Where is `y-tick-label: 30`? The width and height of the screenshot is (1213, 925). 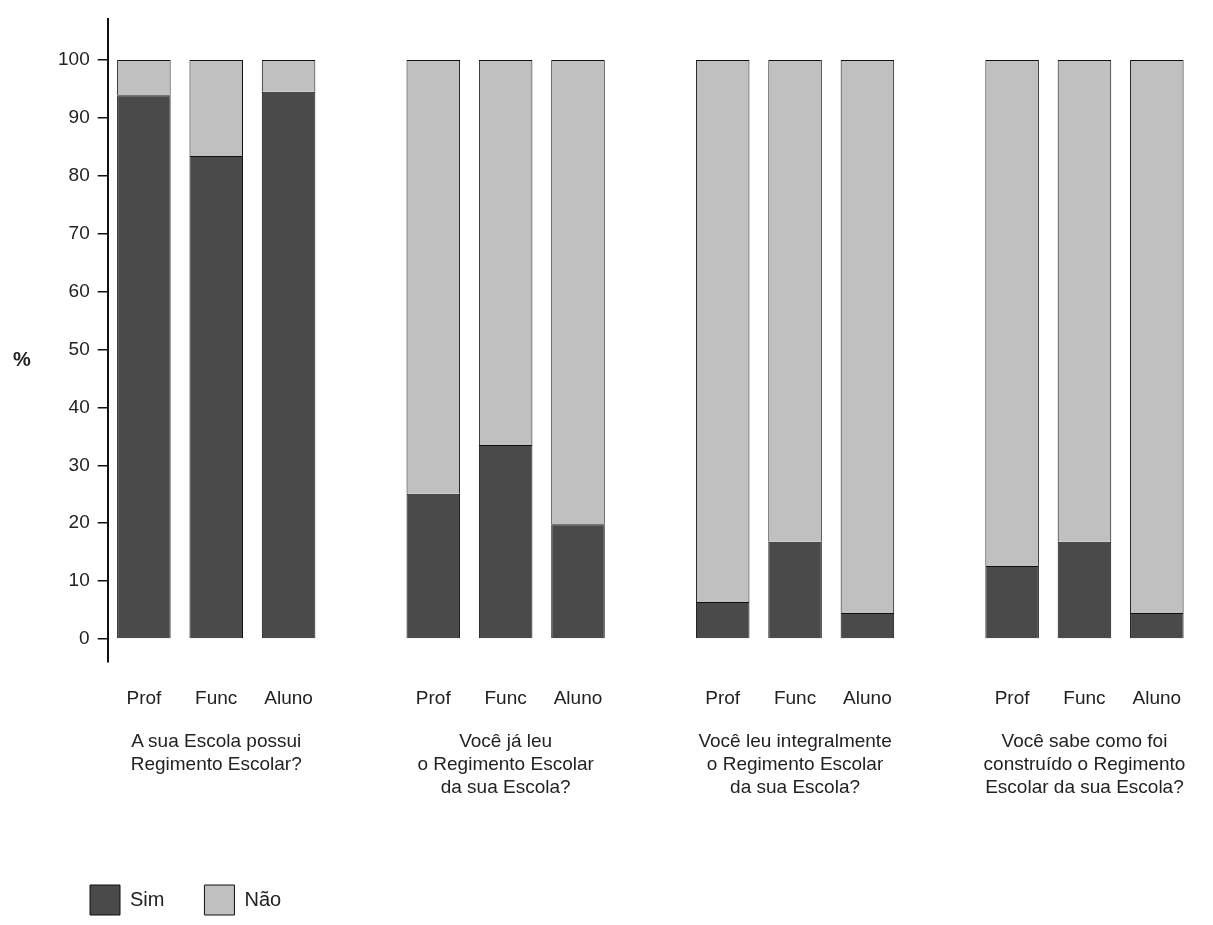 y-tick-label: 30 is located at coordinates (79, 464).